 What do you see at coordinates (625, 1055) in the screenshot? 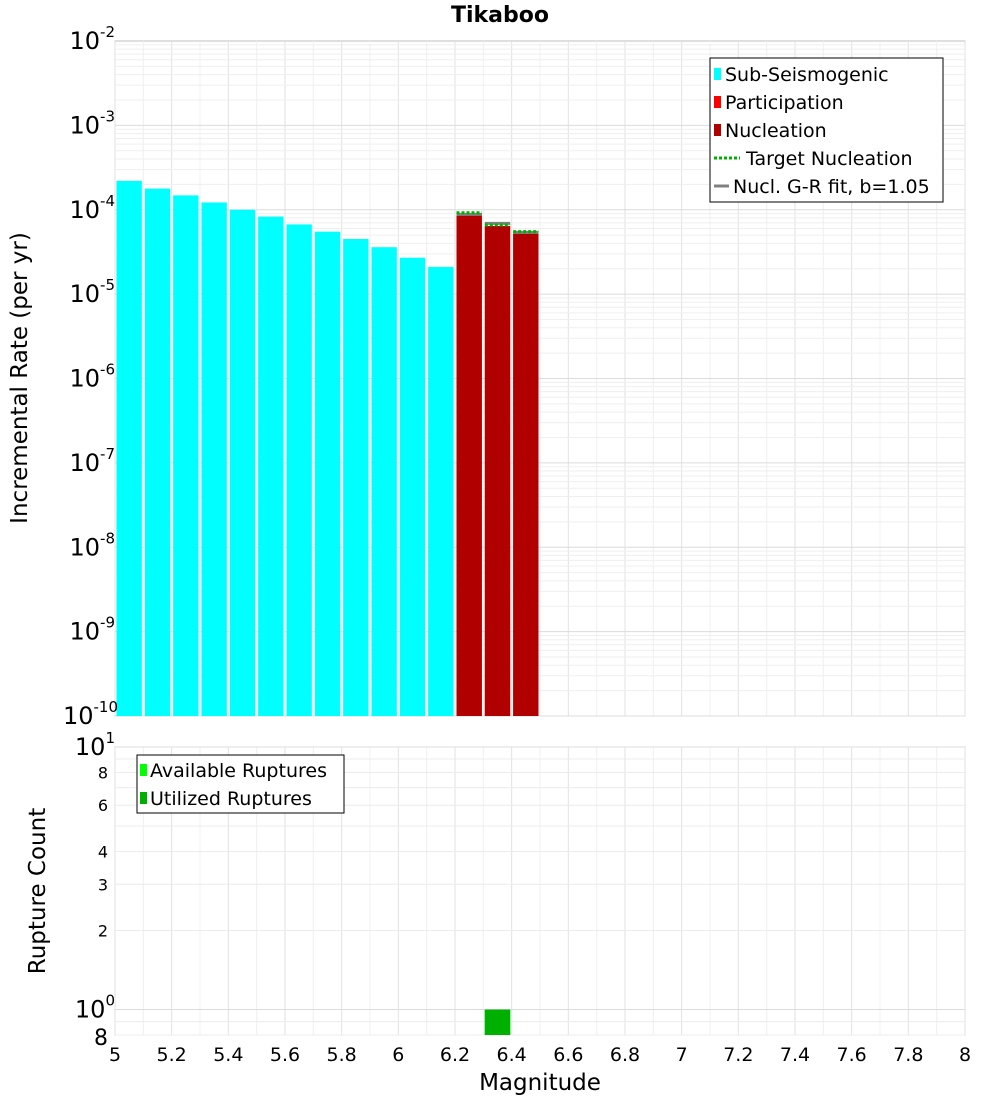
I see `x-tick-label: 6.8` at bounding box center [625, 1055].